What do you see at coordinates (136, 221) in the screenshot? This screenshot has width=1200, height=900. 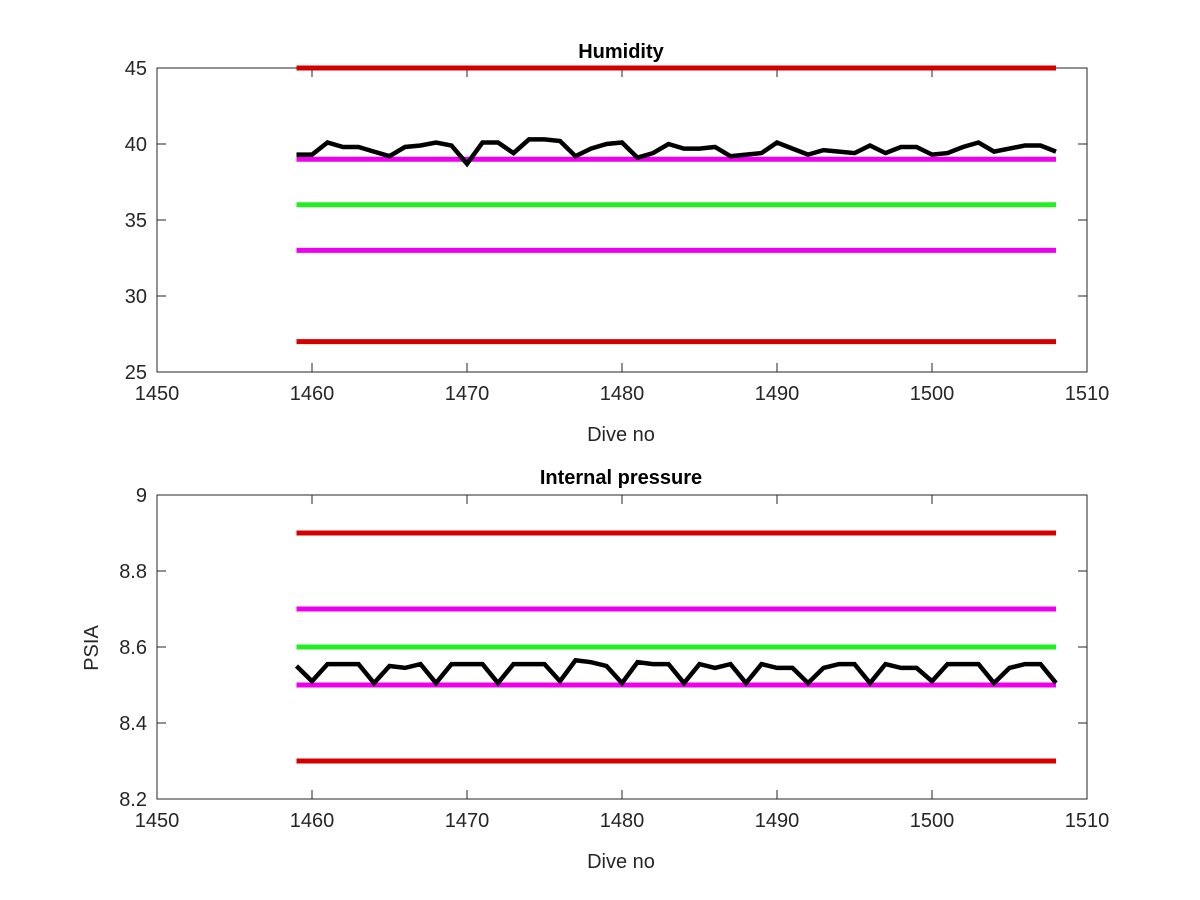 I see `humidity-y-tick-label: 35` at bounding box center [136, 221].